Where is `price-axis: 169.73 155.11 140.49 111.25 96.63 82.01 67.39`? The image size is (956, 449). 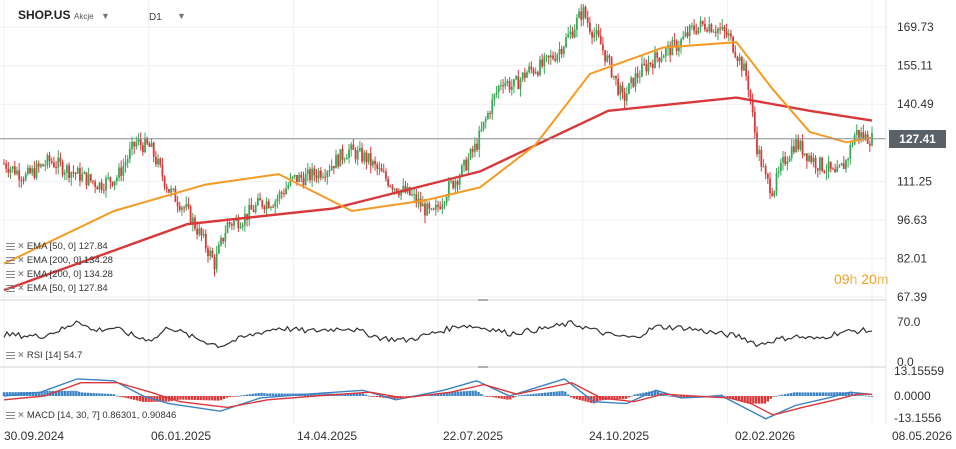 price-axis: 169.73 155.11 140.49 111.25 96.63 82.01 67.39 is located at coordinates (915, 162).